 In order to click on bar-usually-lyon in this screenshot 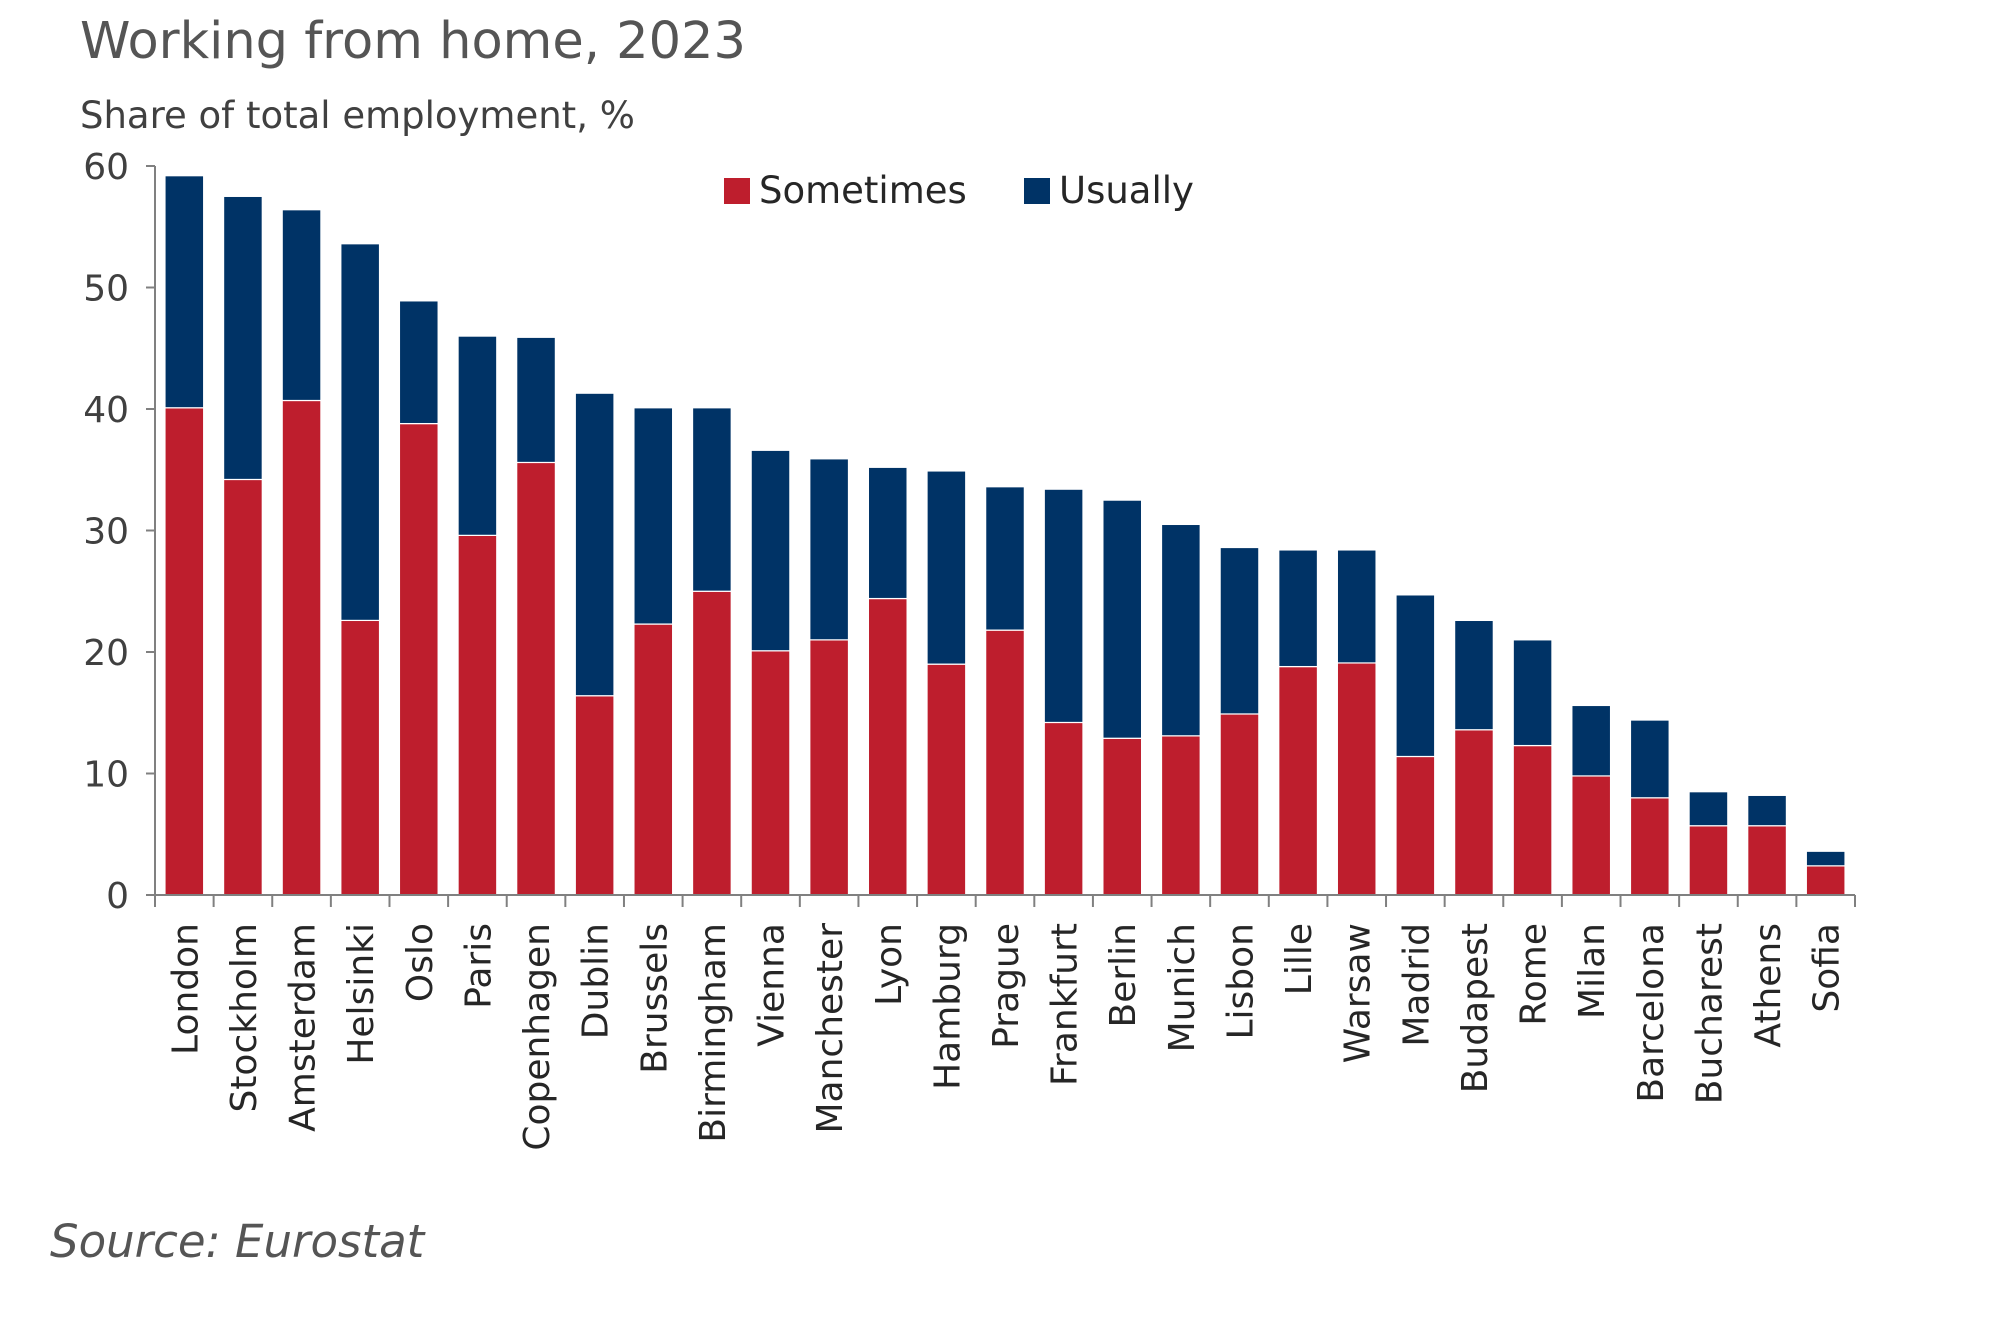, I will do `click(887, 533)`.